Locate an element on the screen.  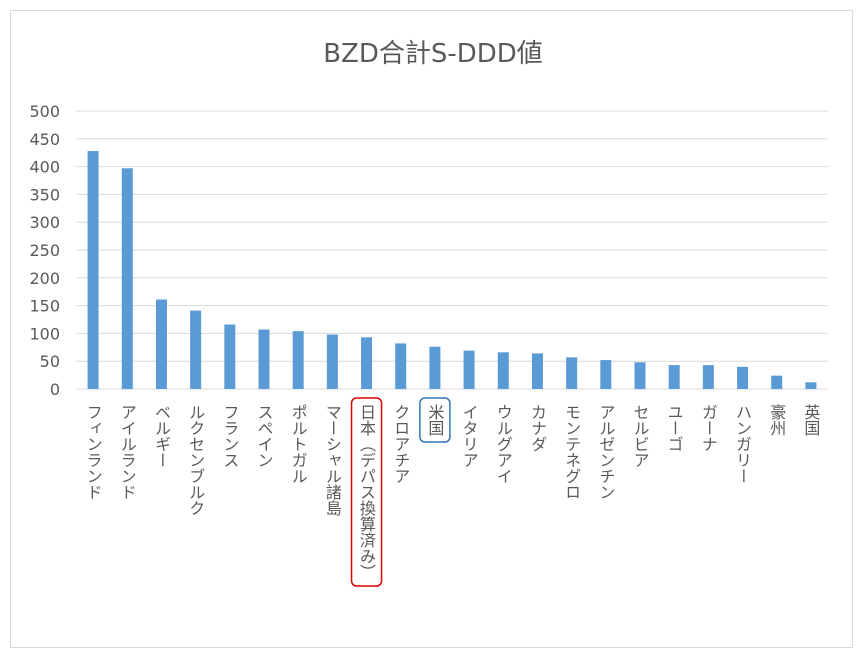
category-label: イタリア is located at coordinates (469, 436).